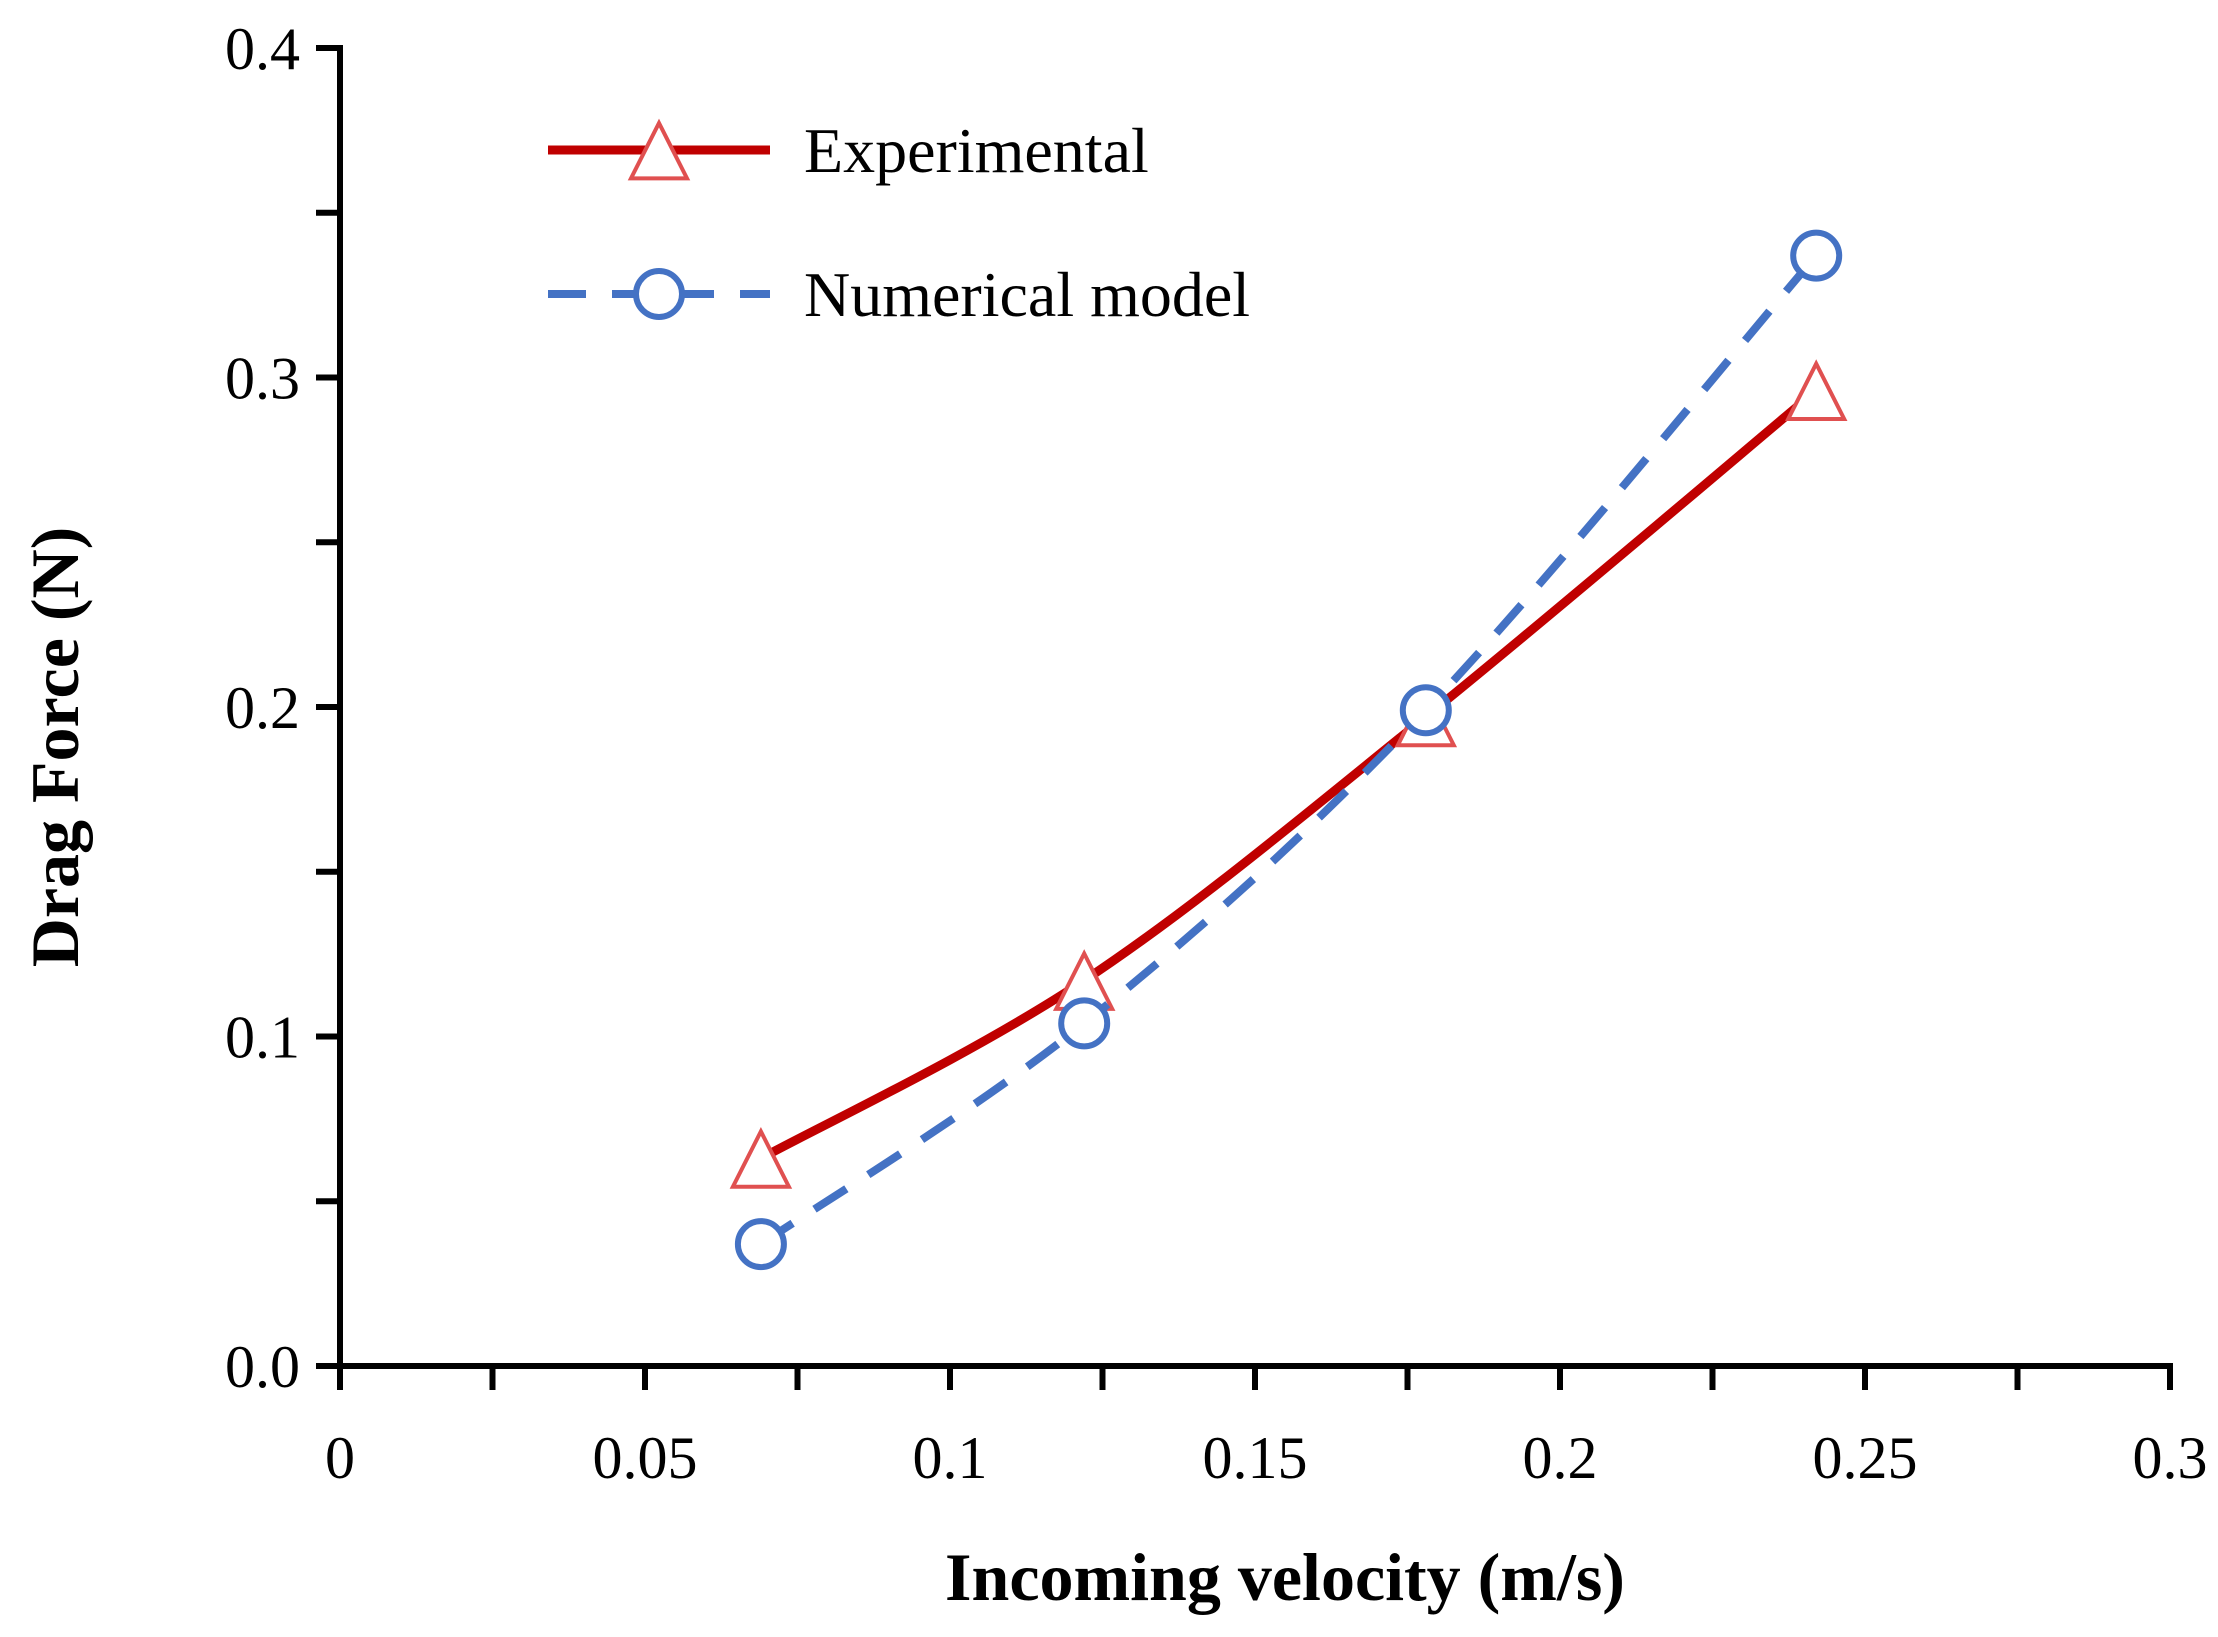 The image size is (2218, 1637). What do you see at coordinates (1560, 1458) in the screenshot?
I see `x-tick-label: 0.2` at bounding box center [1560, 1458].